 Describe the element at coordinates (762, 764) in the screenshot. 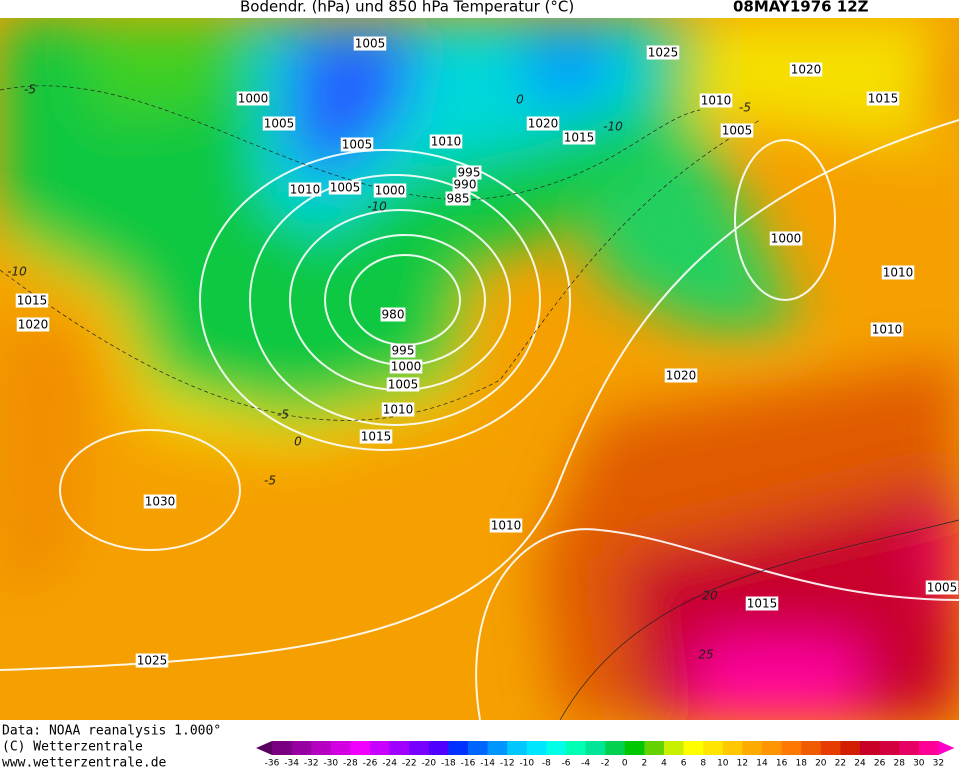

I see `colorbar-label: 14` at that location.